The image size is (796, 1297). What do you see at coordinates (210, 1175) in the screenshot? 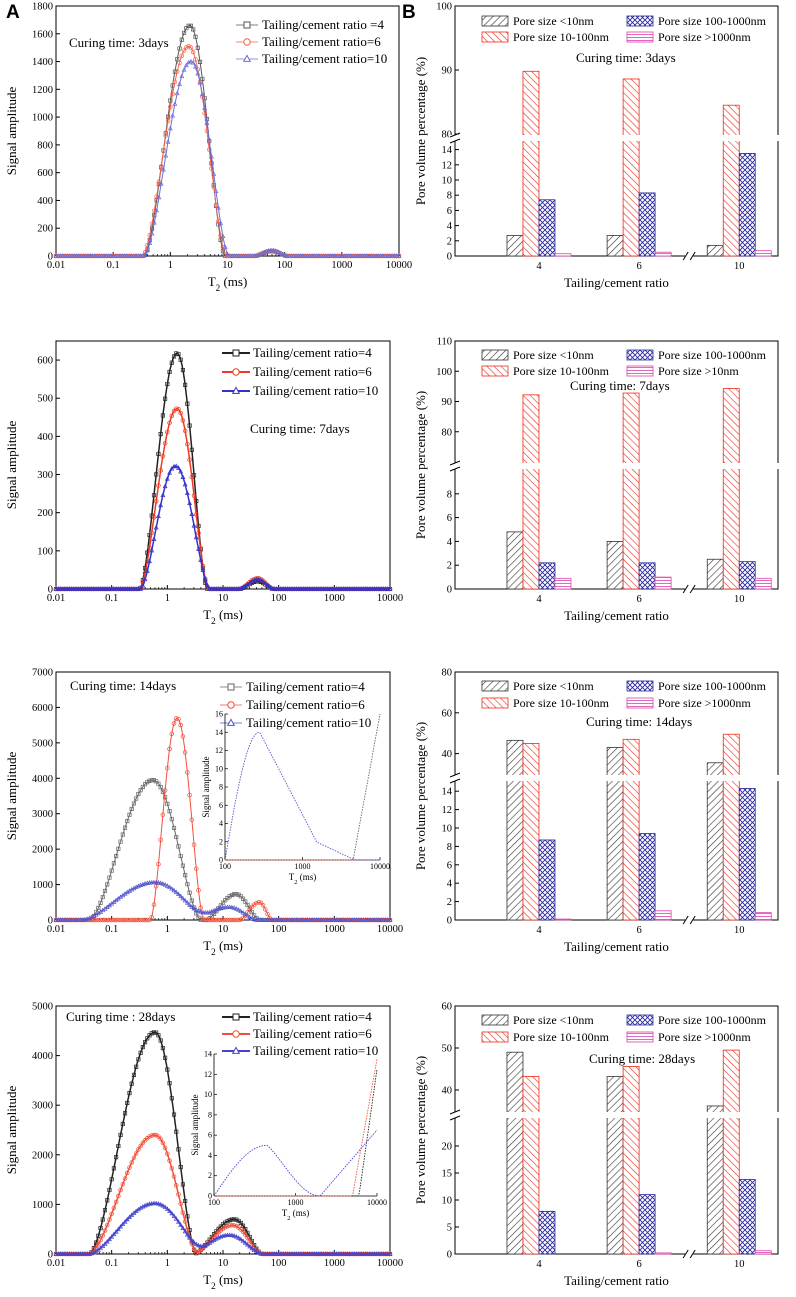
I see `inset-y-tick-label: 2` at bounding box center [210, 1175].